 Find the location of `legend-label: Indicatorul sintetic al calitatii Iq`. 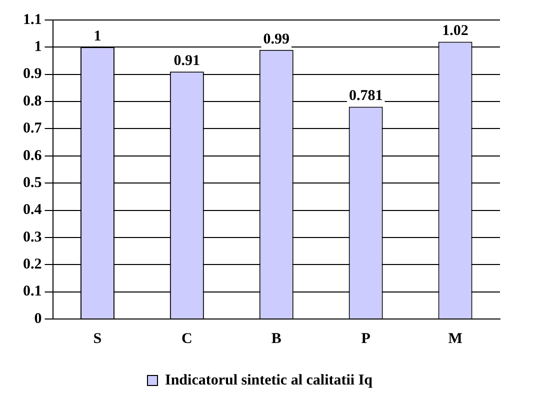

legend-label: Indicatorul sintetic al calitatii Iq is located at coordinates (269, 380).